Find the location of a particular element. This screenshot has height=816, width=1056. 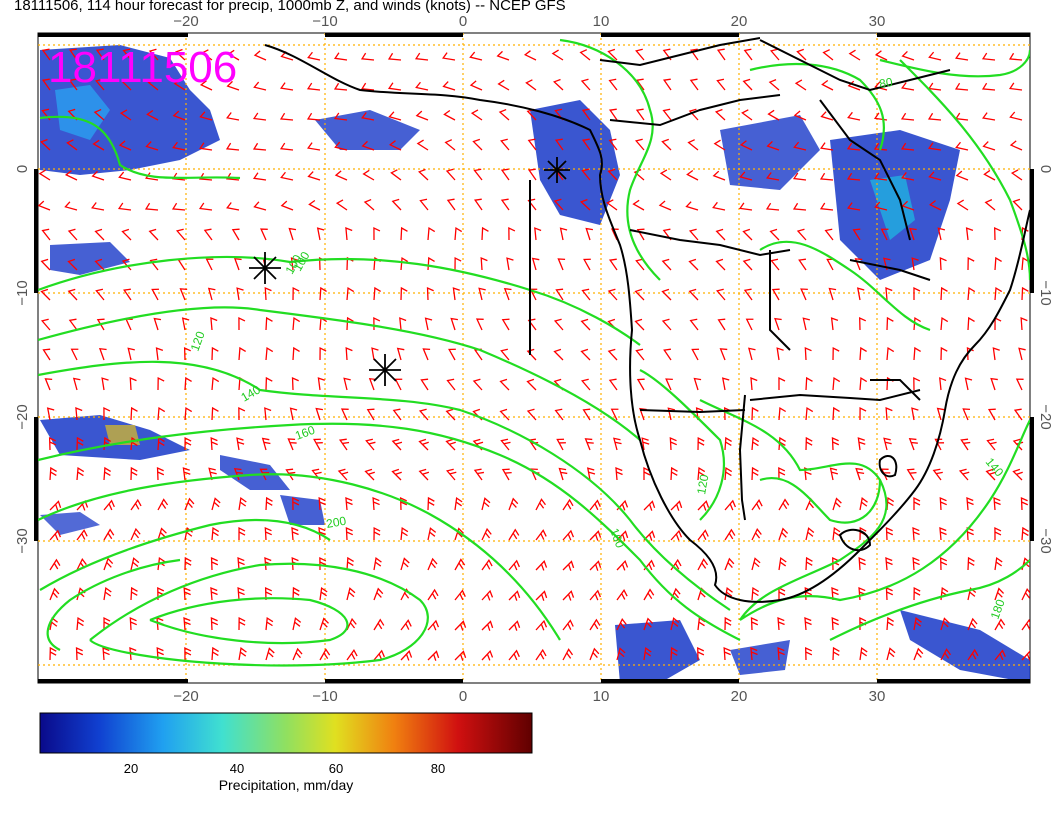

contour-label: 180 is located at coordinates (998, 609).